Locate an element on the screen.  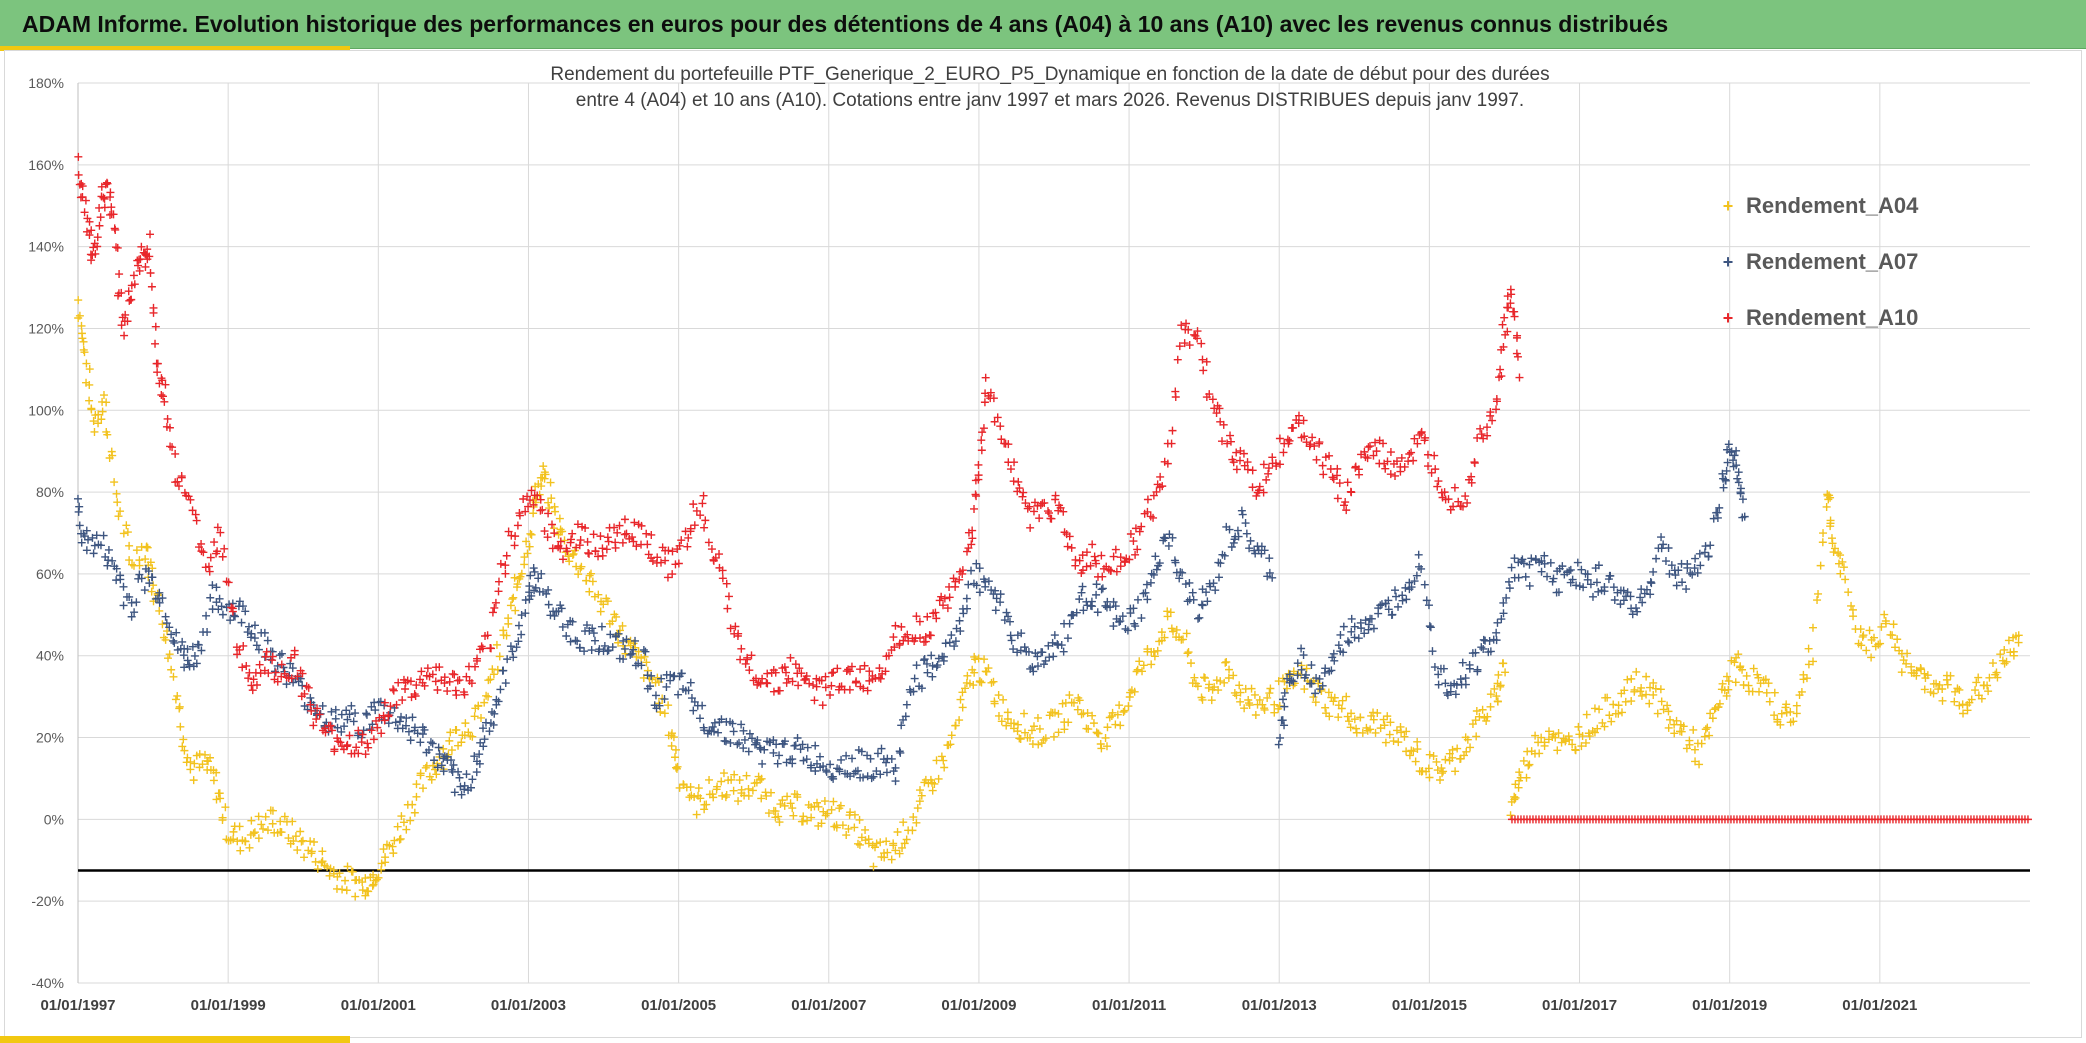
x-tick-label: 01/01/1997 is located at coordinates (77, 1005).